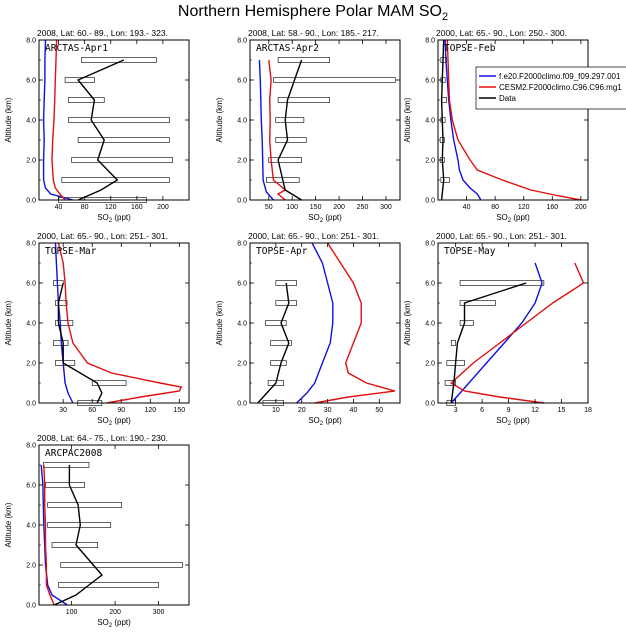 The height and width of the screenshot is (640, 626). I want to click on x-tick-label: 250, so click(363, 207).